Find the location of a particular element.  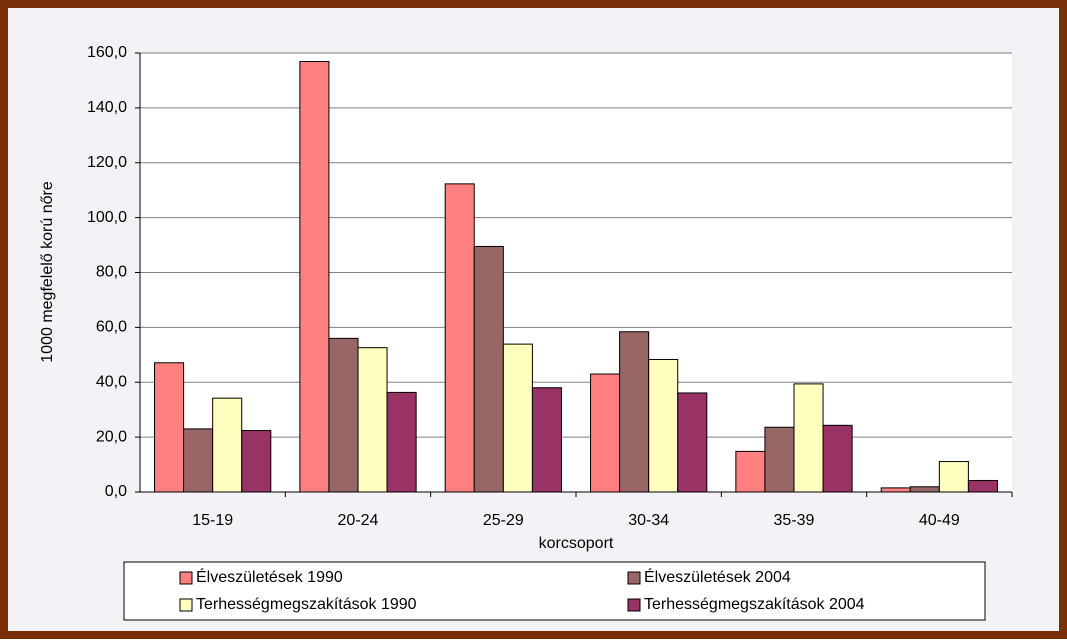

x-tick-label: 20-24 is located at coordinates (358, 520).